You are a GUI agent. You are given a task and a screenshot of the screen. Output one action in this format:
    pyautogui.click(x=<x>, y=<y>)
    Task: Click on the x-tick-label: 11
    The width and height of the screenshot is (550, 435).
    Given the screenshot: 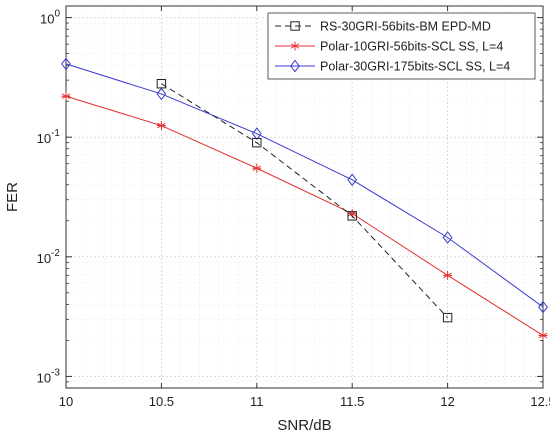 What is the action you would take?
    pyautogui.click(x=257, y=401)
    